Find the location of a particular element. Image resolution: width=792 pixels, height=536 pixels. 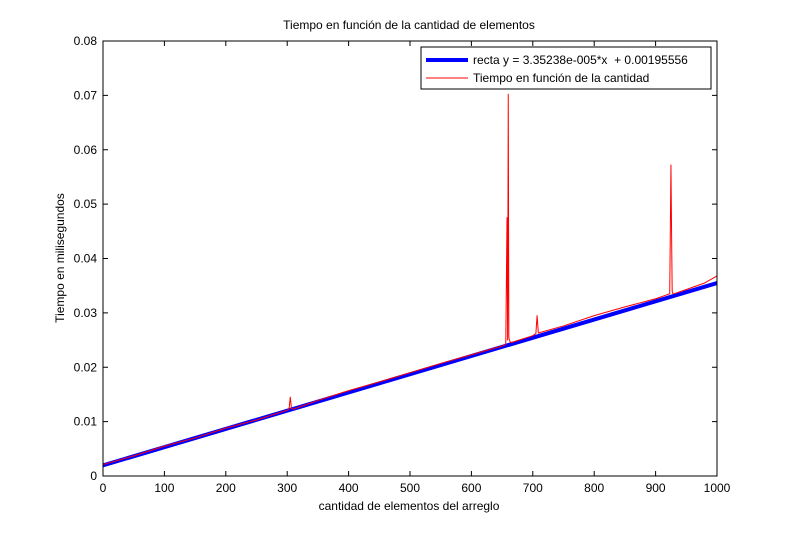

x-tick-label: 400 is located at coordinates (349, 488).